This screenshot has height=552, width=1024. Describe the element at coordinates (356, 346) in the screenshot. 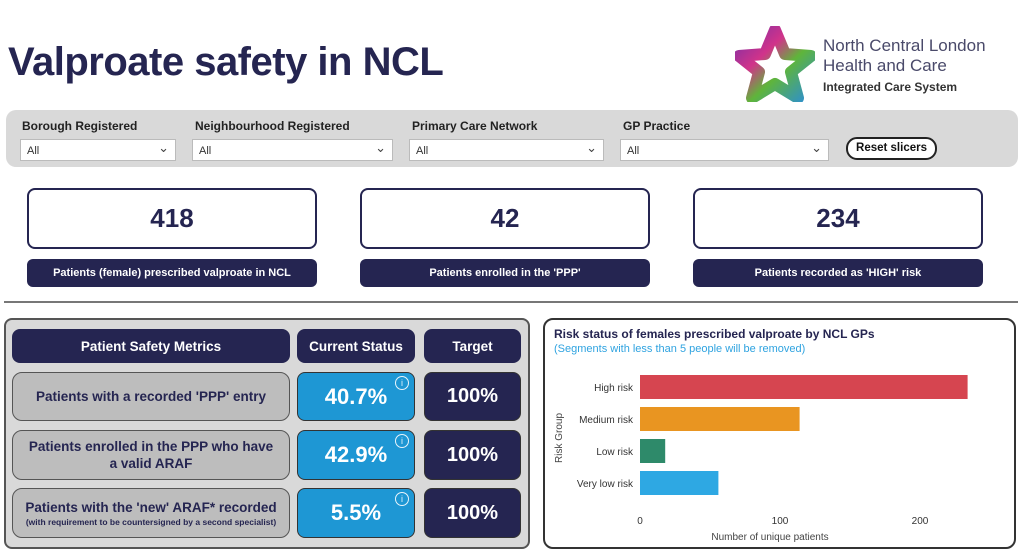

I see `header-current-status: Current Status` at that location.